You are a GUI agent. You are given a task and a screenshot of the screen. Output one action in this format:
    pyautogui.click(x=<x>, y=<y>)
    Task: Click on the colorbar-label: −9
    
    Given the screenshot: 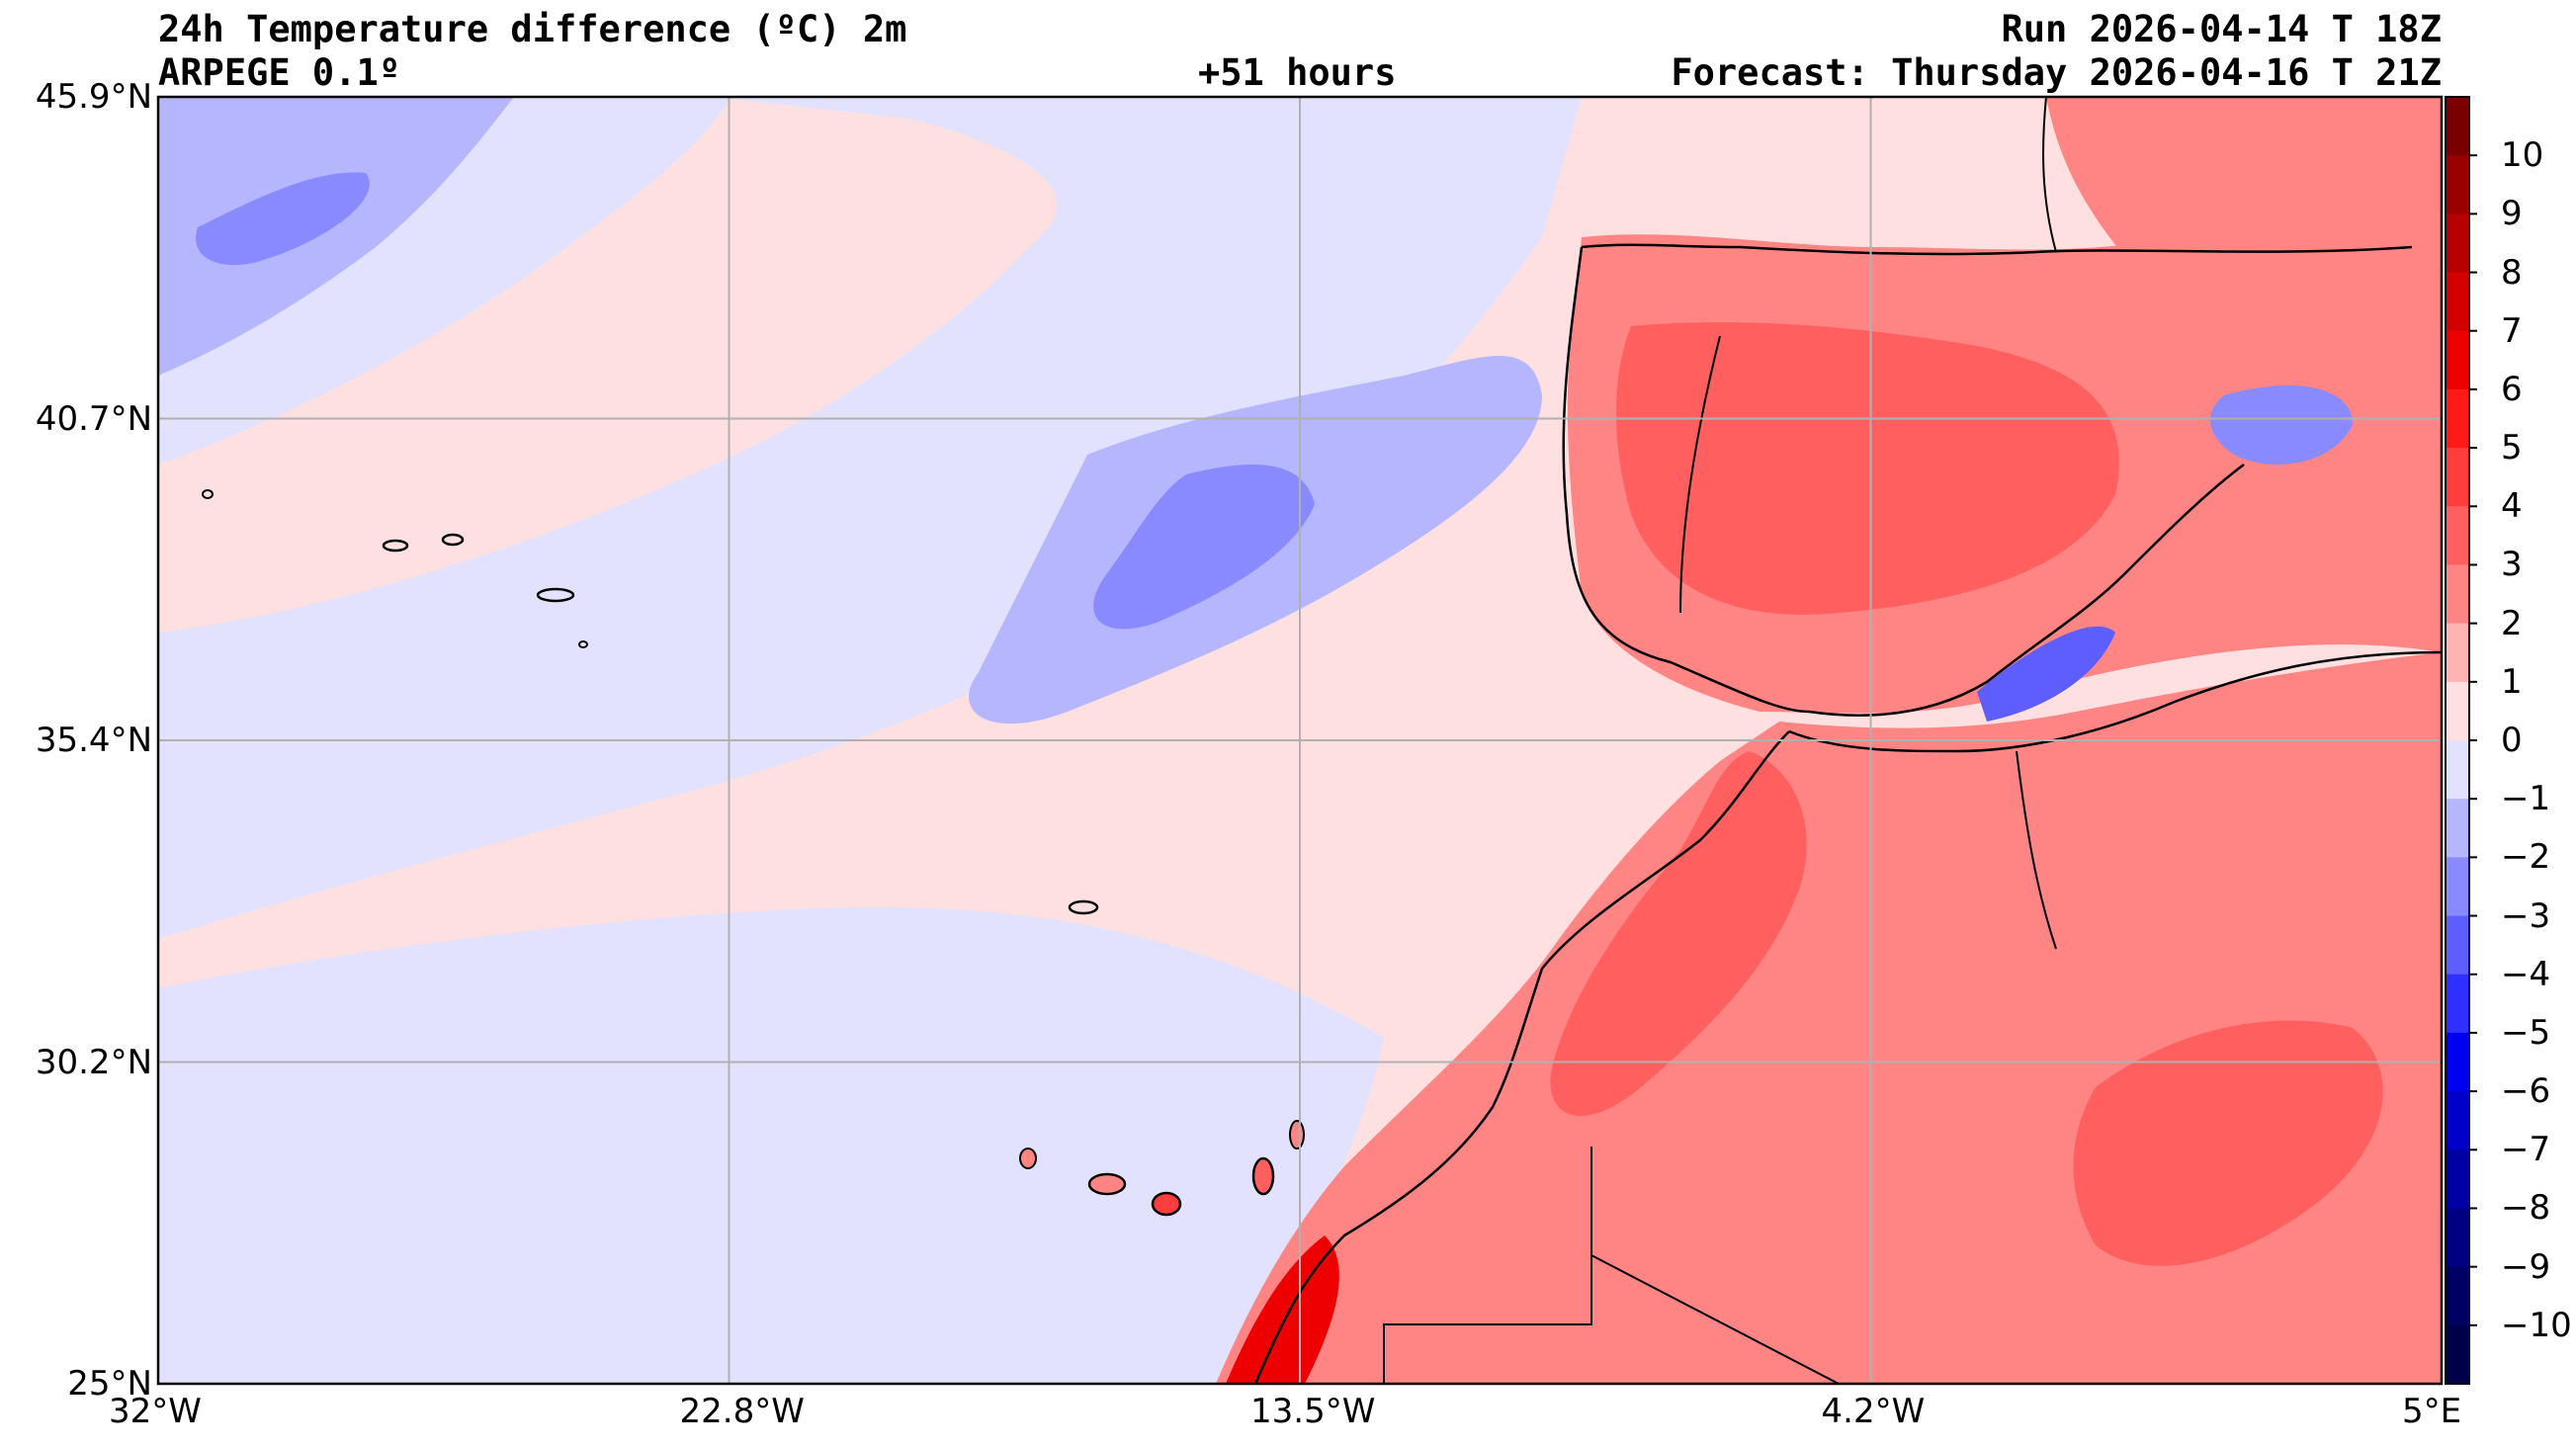 What is the action you would take?
    pyautogui.click(x=2526, y=1266)
    